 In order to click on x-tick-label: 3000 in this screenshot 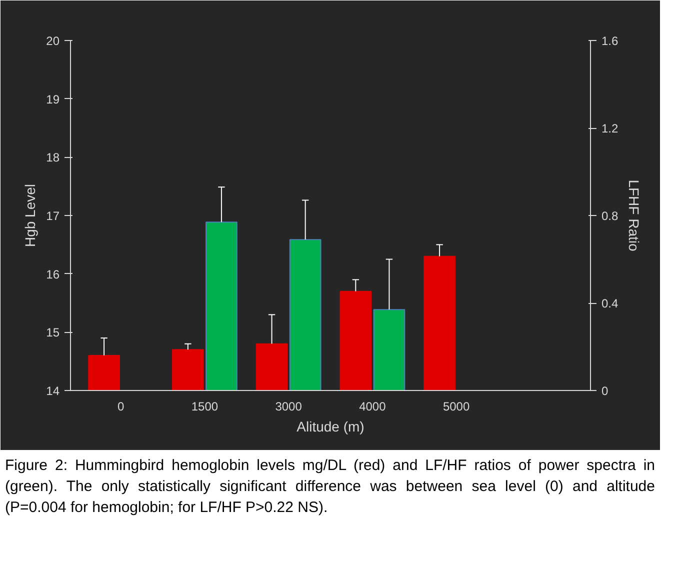, I will do `click(288, 407)`.